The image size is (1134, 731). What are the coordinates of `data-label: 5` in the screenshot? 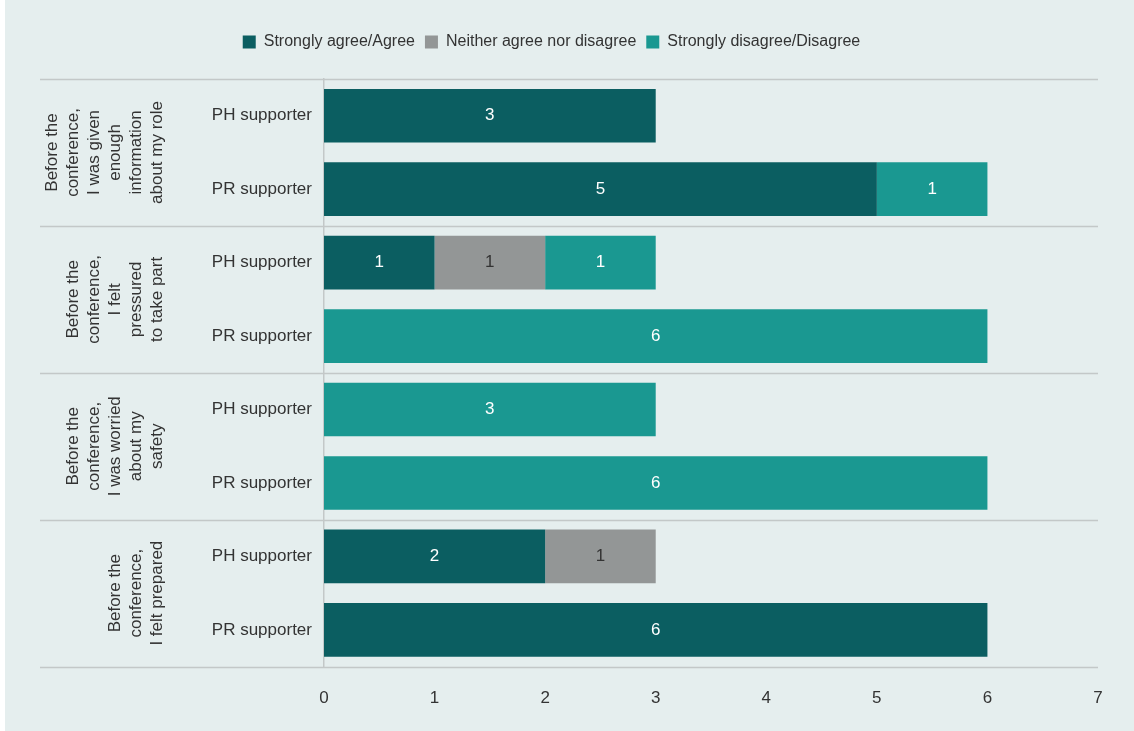 It's located at (600, 188).